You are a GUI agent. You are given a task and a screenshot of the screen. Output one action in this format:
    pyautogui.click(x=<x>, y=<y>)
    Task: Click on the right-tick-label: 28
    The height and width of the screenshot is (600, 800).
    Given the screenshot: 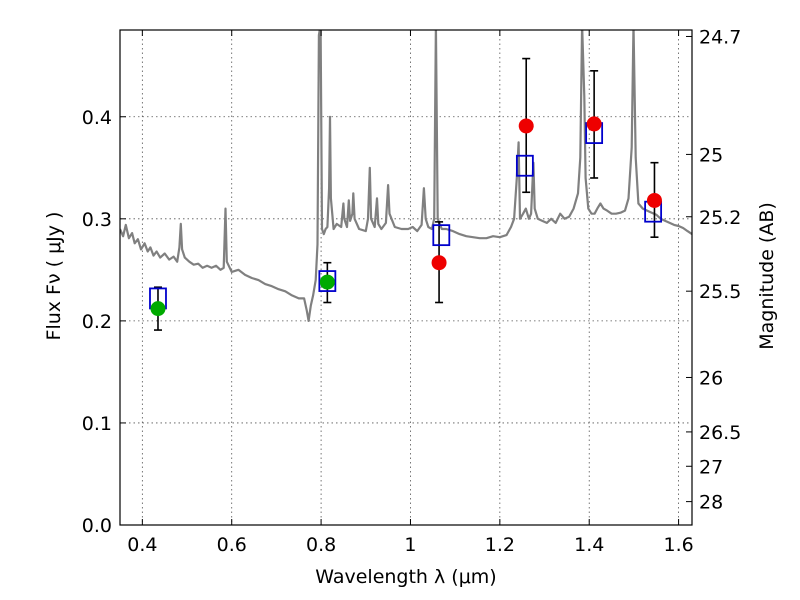 What is the action you would take?
    pyautogui.click(x=711, y=503)
    